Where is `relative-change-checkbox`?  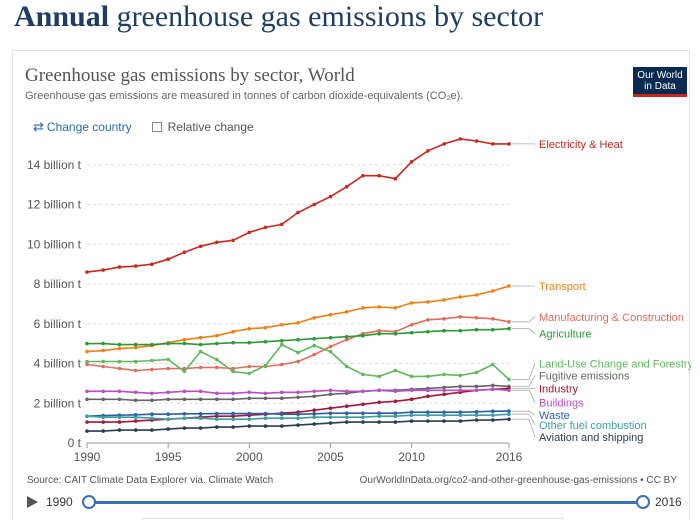 relative-change-checkbox is located at coordinates (156, 127).